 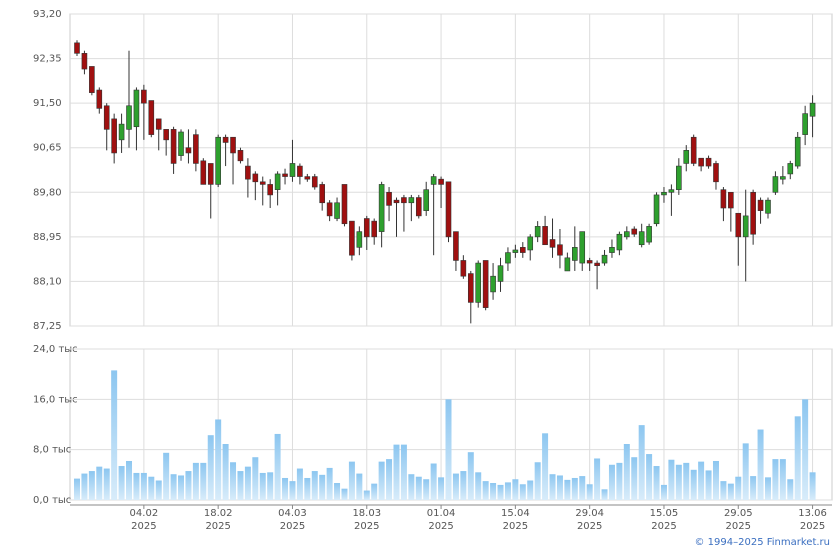 I want to click on x-tick-label: 13.06, so click(x=812, y=513).